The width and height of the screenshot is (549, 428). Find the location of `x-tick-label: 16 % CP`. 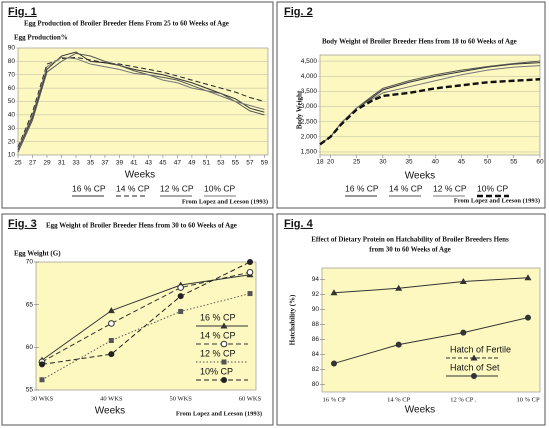

x-tick-label: 16 % CP is located at coordinates (334, 399).